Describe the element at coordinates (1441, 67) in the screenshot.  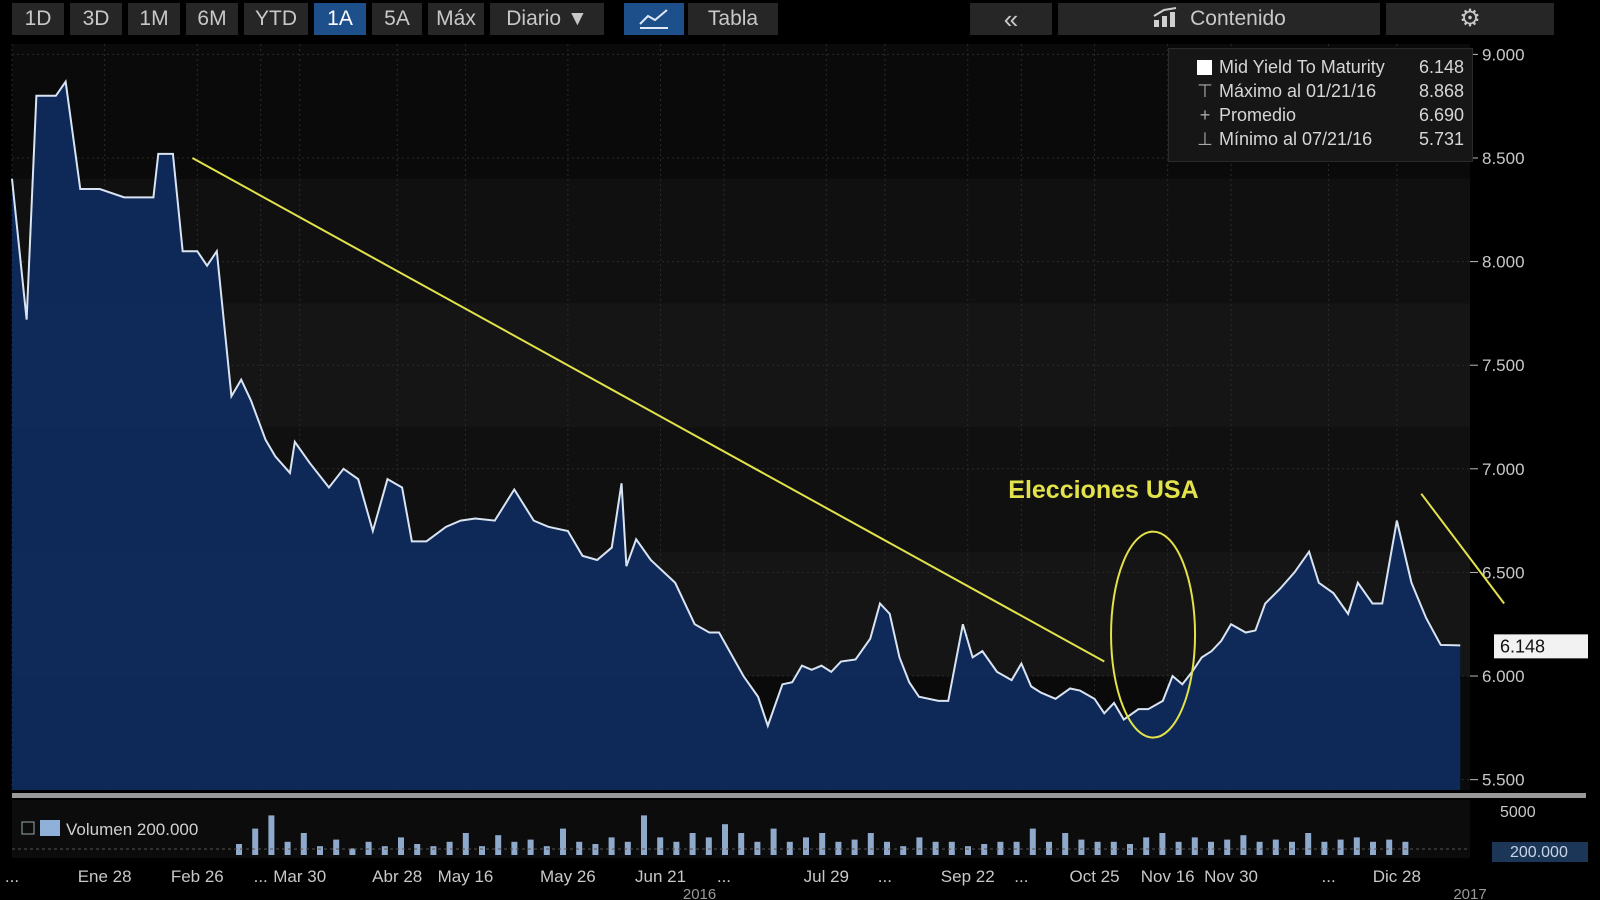
I see `legend-value: 6.148` at that location.